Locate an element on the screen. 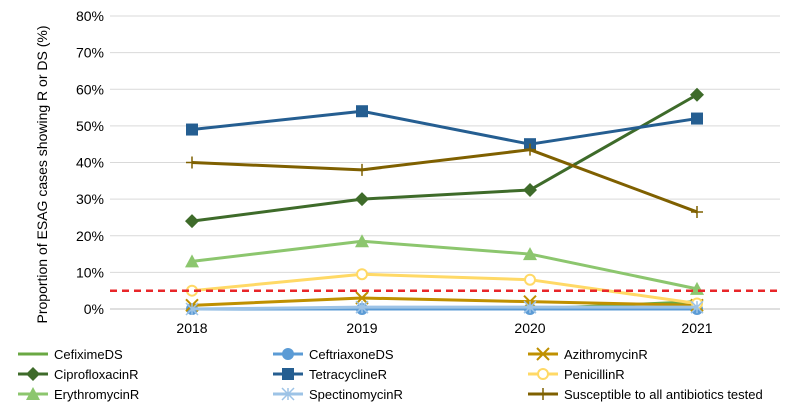 The image size is (800, 412). legend-label: PenicillinR is located at coordinates (594, 374).